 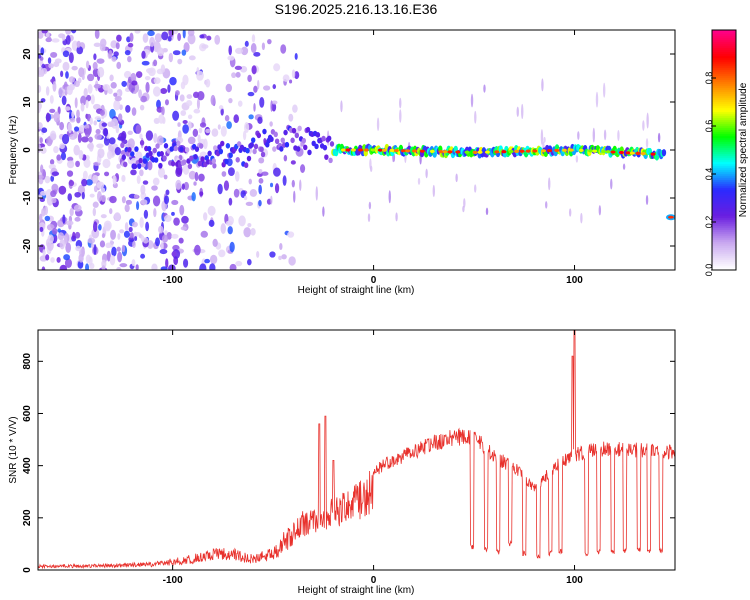 I want to click on spectrogram-xlabel: Height of straight line (km), so click(x=356, y=290).